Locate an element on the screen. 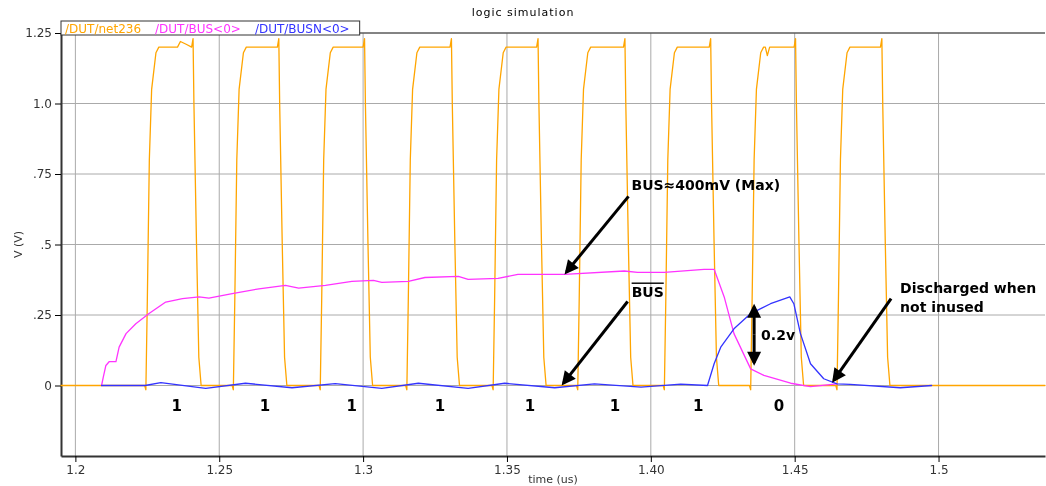 This screenshot has height=486, width=1046. x-tick-label: 1.45 is located at coordinates (795, 469).